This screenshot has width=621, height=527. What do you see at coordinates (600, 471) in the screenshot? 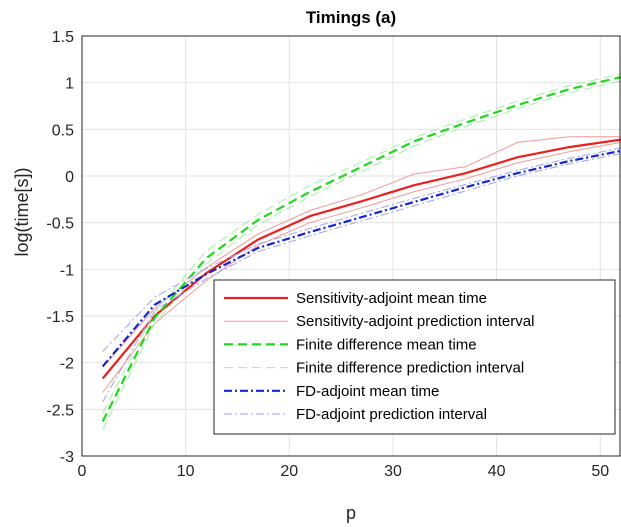
I see `x-tick-label: 50` at bounding box center [600, 471].